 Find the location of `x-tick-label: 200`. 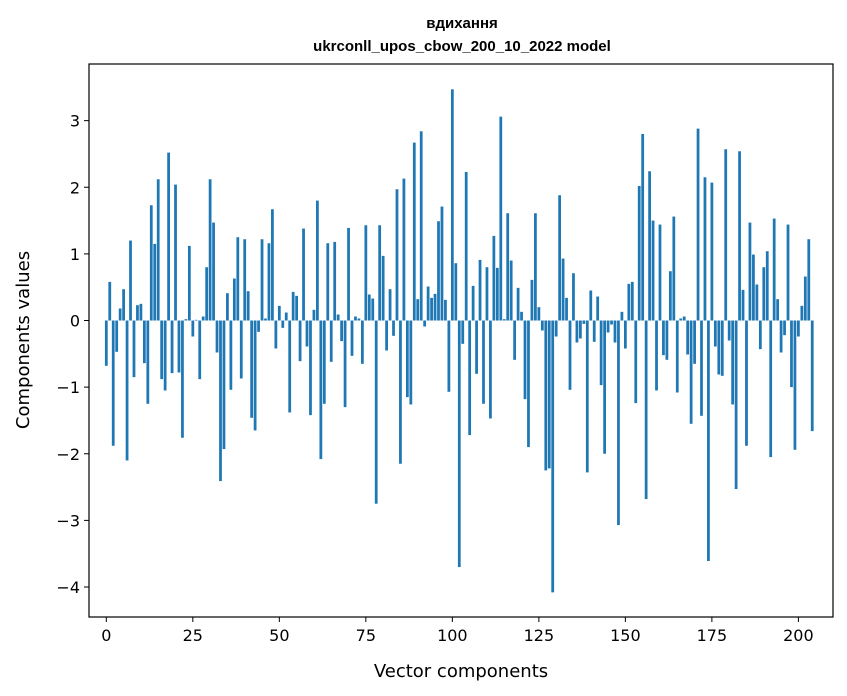

x-tick-label: 200 is located at coordinates (798, 635).